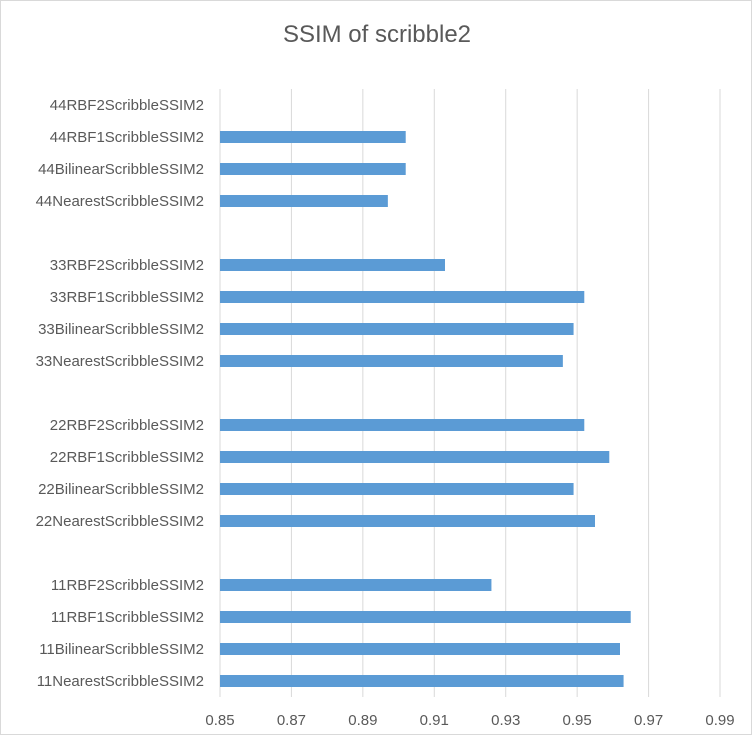 The height and width of the screenshot is (735, 752). I want to click on x-tick-label: 0.99, so click(719, 720).